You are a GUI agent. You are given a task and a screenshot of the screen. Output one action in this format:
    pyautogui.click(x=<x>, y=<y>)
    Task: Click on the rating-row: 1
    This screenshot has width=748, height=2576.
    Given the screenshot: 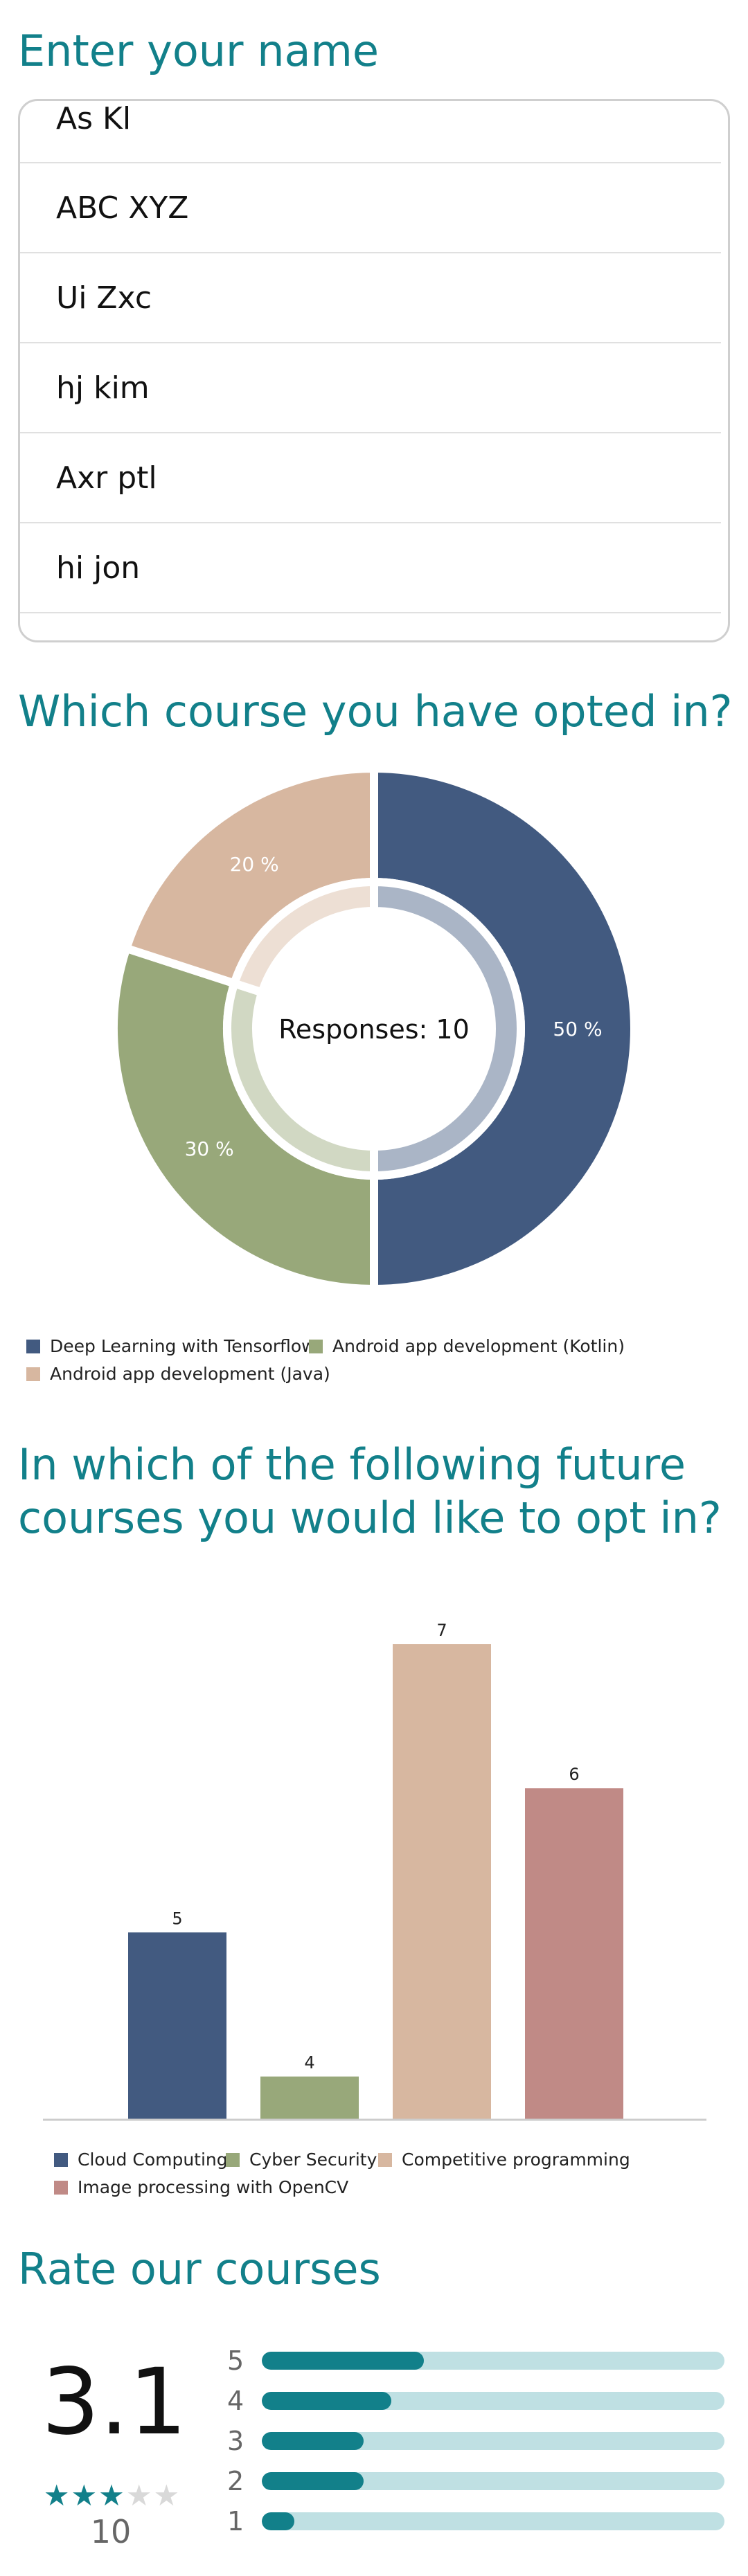 What is the action you would take?
    pyautogui.click(x=476, y=2521)
    